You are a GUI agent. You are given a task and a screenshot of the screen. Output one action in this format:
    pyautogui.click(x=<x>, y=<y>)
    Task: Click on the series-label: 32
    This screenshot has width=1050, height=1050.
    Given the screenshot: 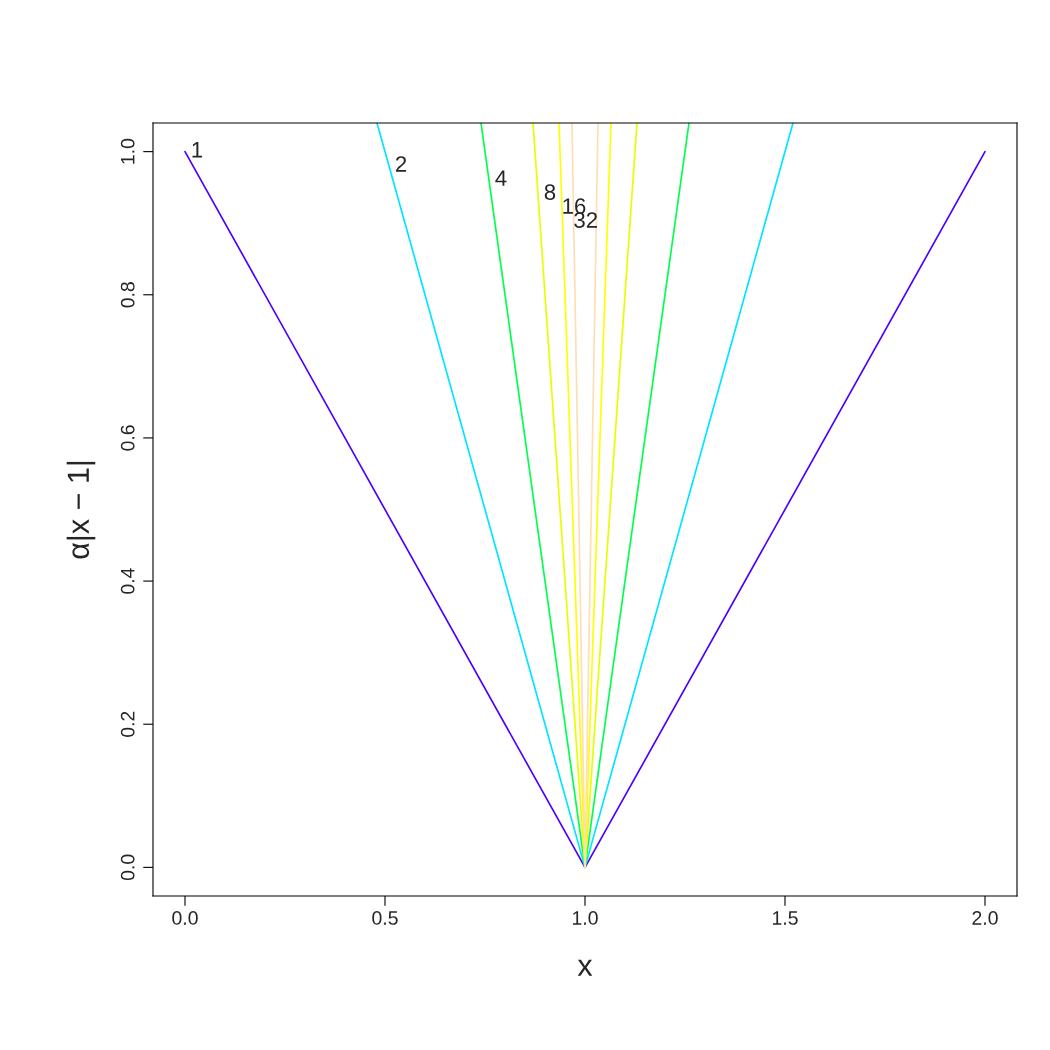 What is the action you would take?
    pyautogui.click(x=585, y=220)
    